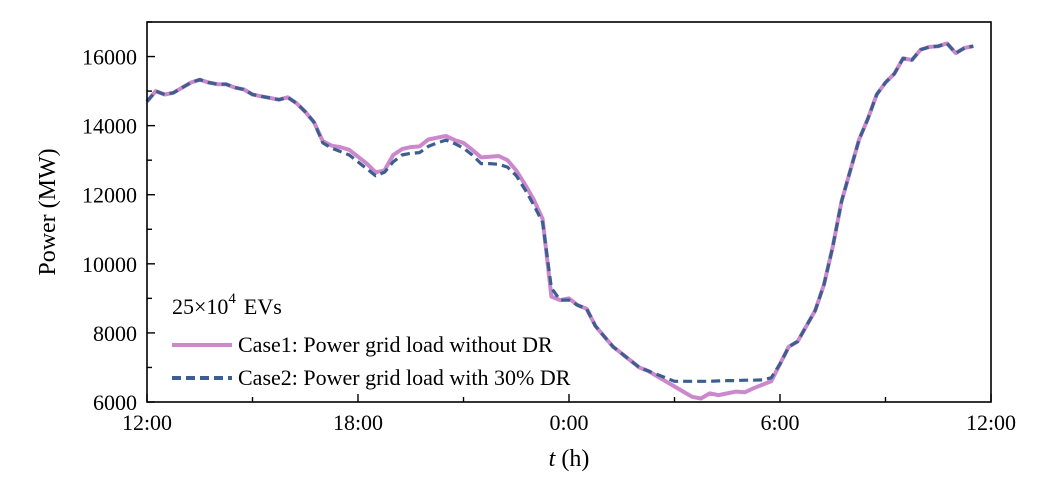 This screenshot has height=487, width=1044. Describe the element at coordinates (48, 211) in the screenshot. I see `y-axis-title: Power (MW)` at that location.